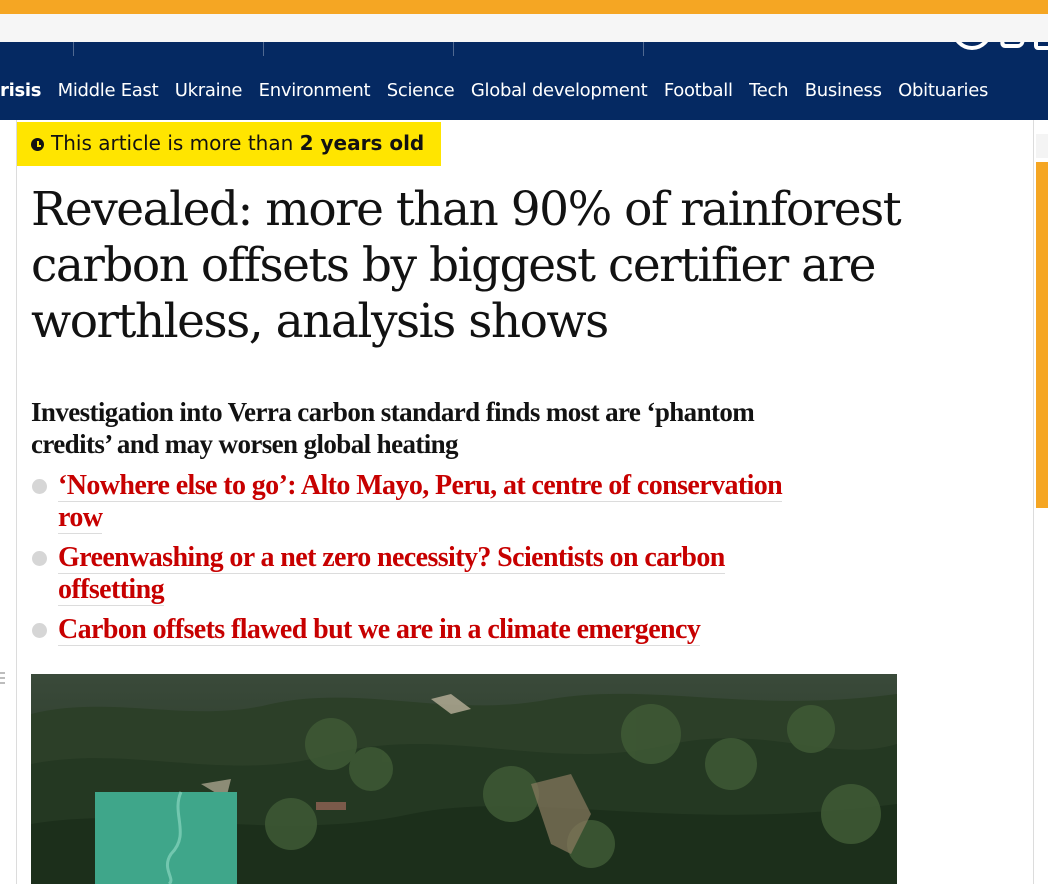  I want to click on share-handle-icon, so click(2, 681).